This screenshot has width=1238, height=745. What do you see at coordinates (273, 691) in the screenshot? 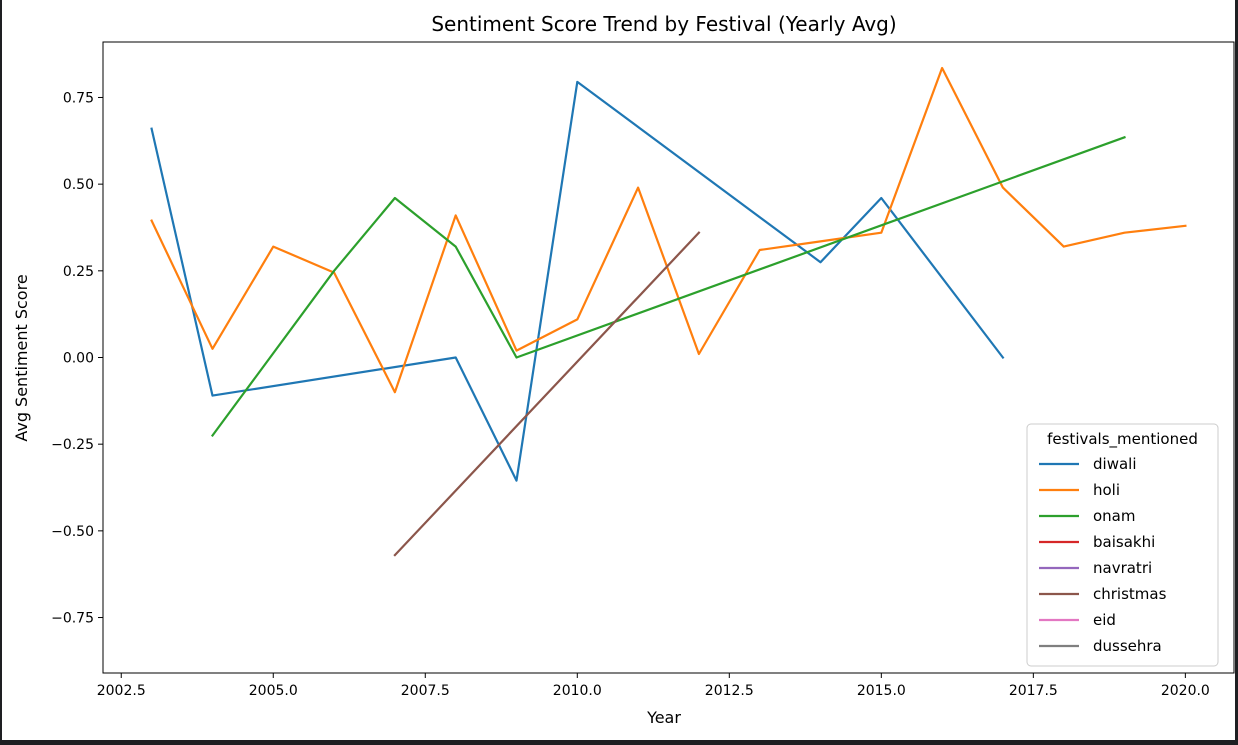
I see `x-tick-label: 2005.0` at bounding box center [273, 691].